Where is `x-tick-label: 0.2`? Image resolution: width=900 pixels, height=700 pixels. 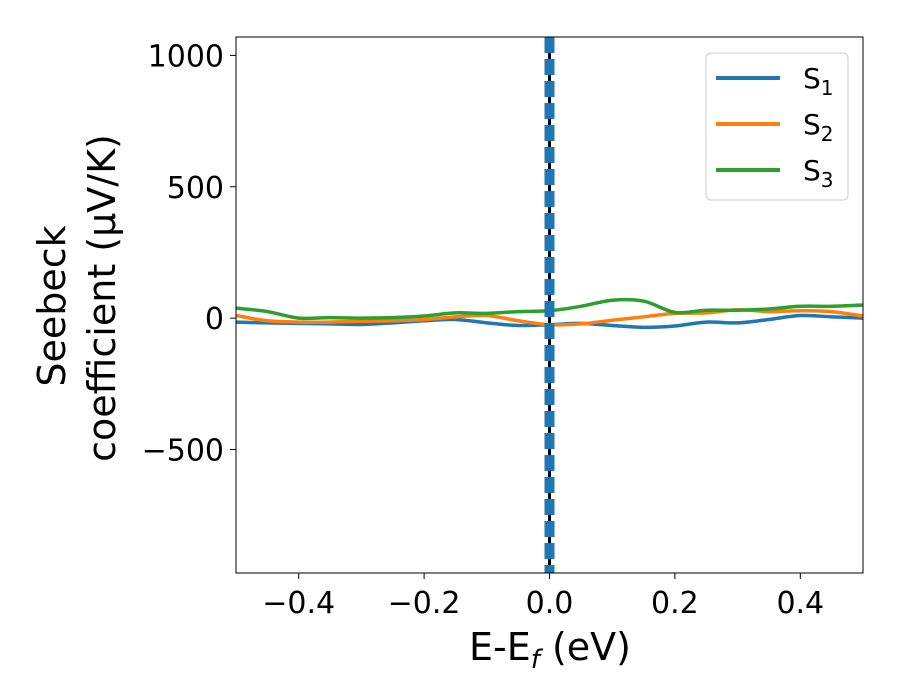 x-tick-label: 0.2 is located at coordinates (675, 603).